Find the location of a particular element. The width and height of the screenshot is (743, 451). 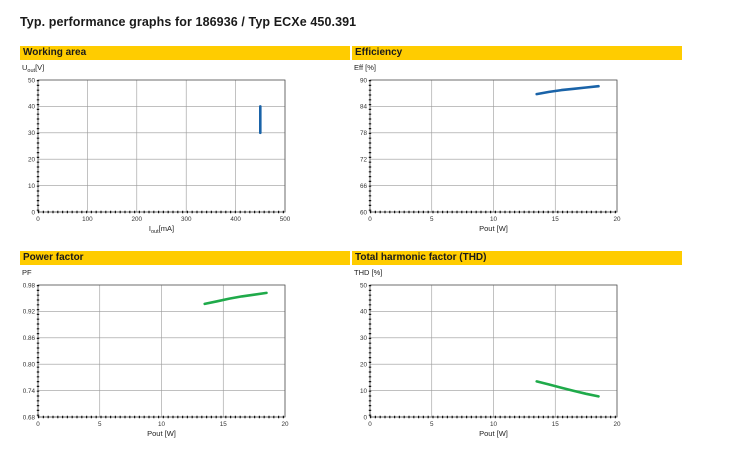

chart-title: Total harmonic factor (THD) is located at coordinates (421, 257).